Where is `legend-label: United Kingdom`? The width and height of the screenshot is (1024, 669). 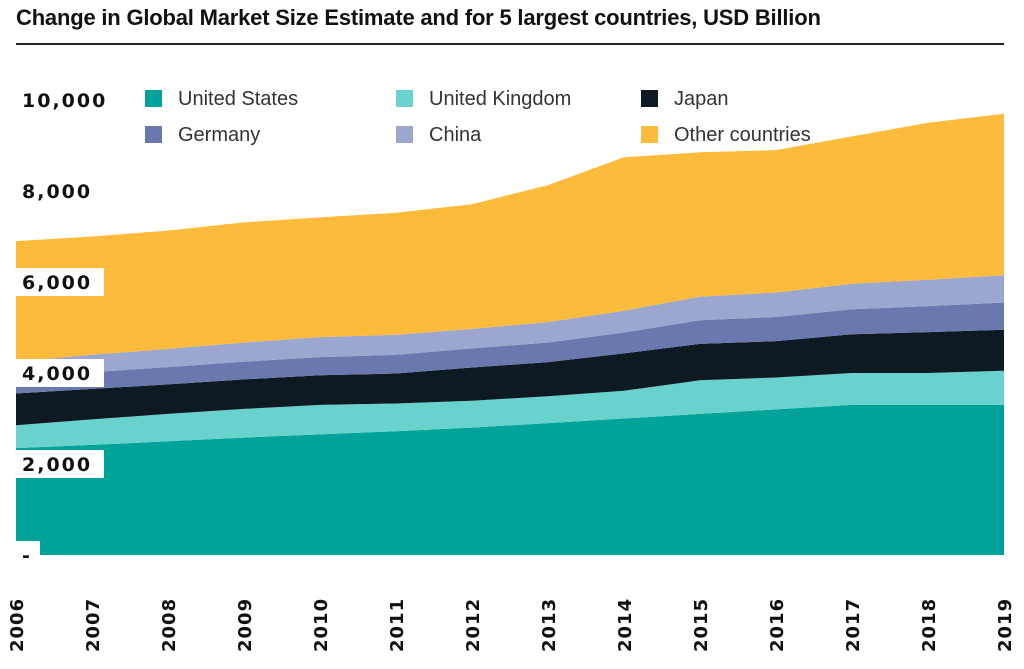
legend-label: United Kingdom is located at coordinates (500, 99).